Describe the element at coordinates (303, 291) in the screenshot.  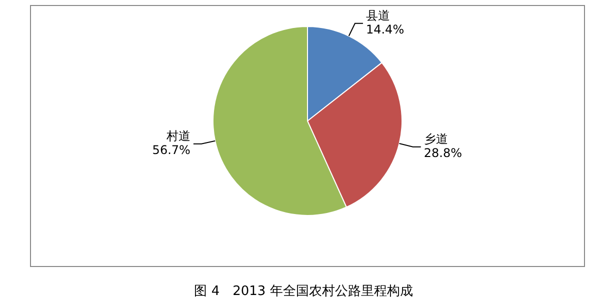
I see `text: 图 4 2013 年全国农村公路里程构成` at that location.